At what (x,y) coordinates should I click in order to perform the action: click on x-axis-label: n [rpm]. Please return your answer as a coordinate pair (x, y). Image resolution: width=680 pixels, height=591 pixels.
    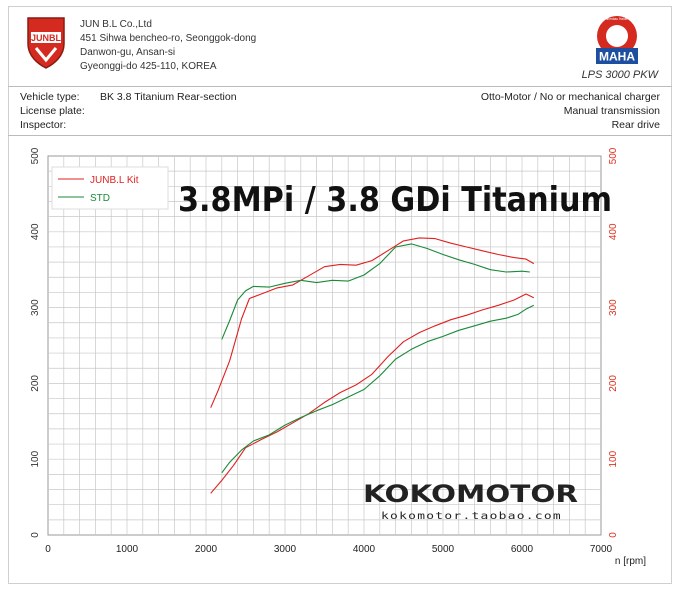
    Looking at the image, I should click on (630, 561).